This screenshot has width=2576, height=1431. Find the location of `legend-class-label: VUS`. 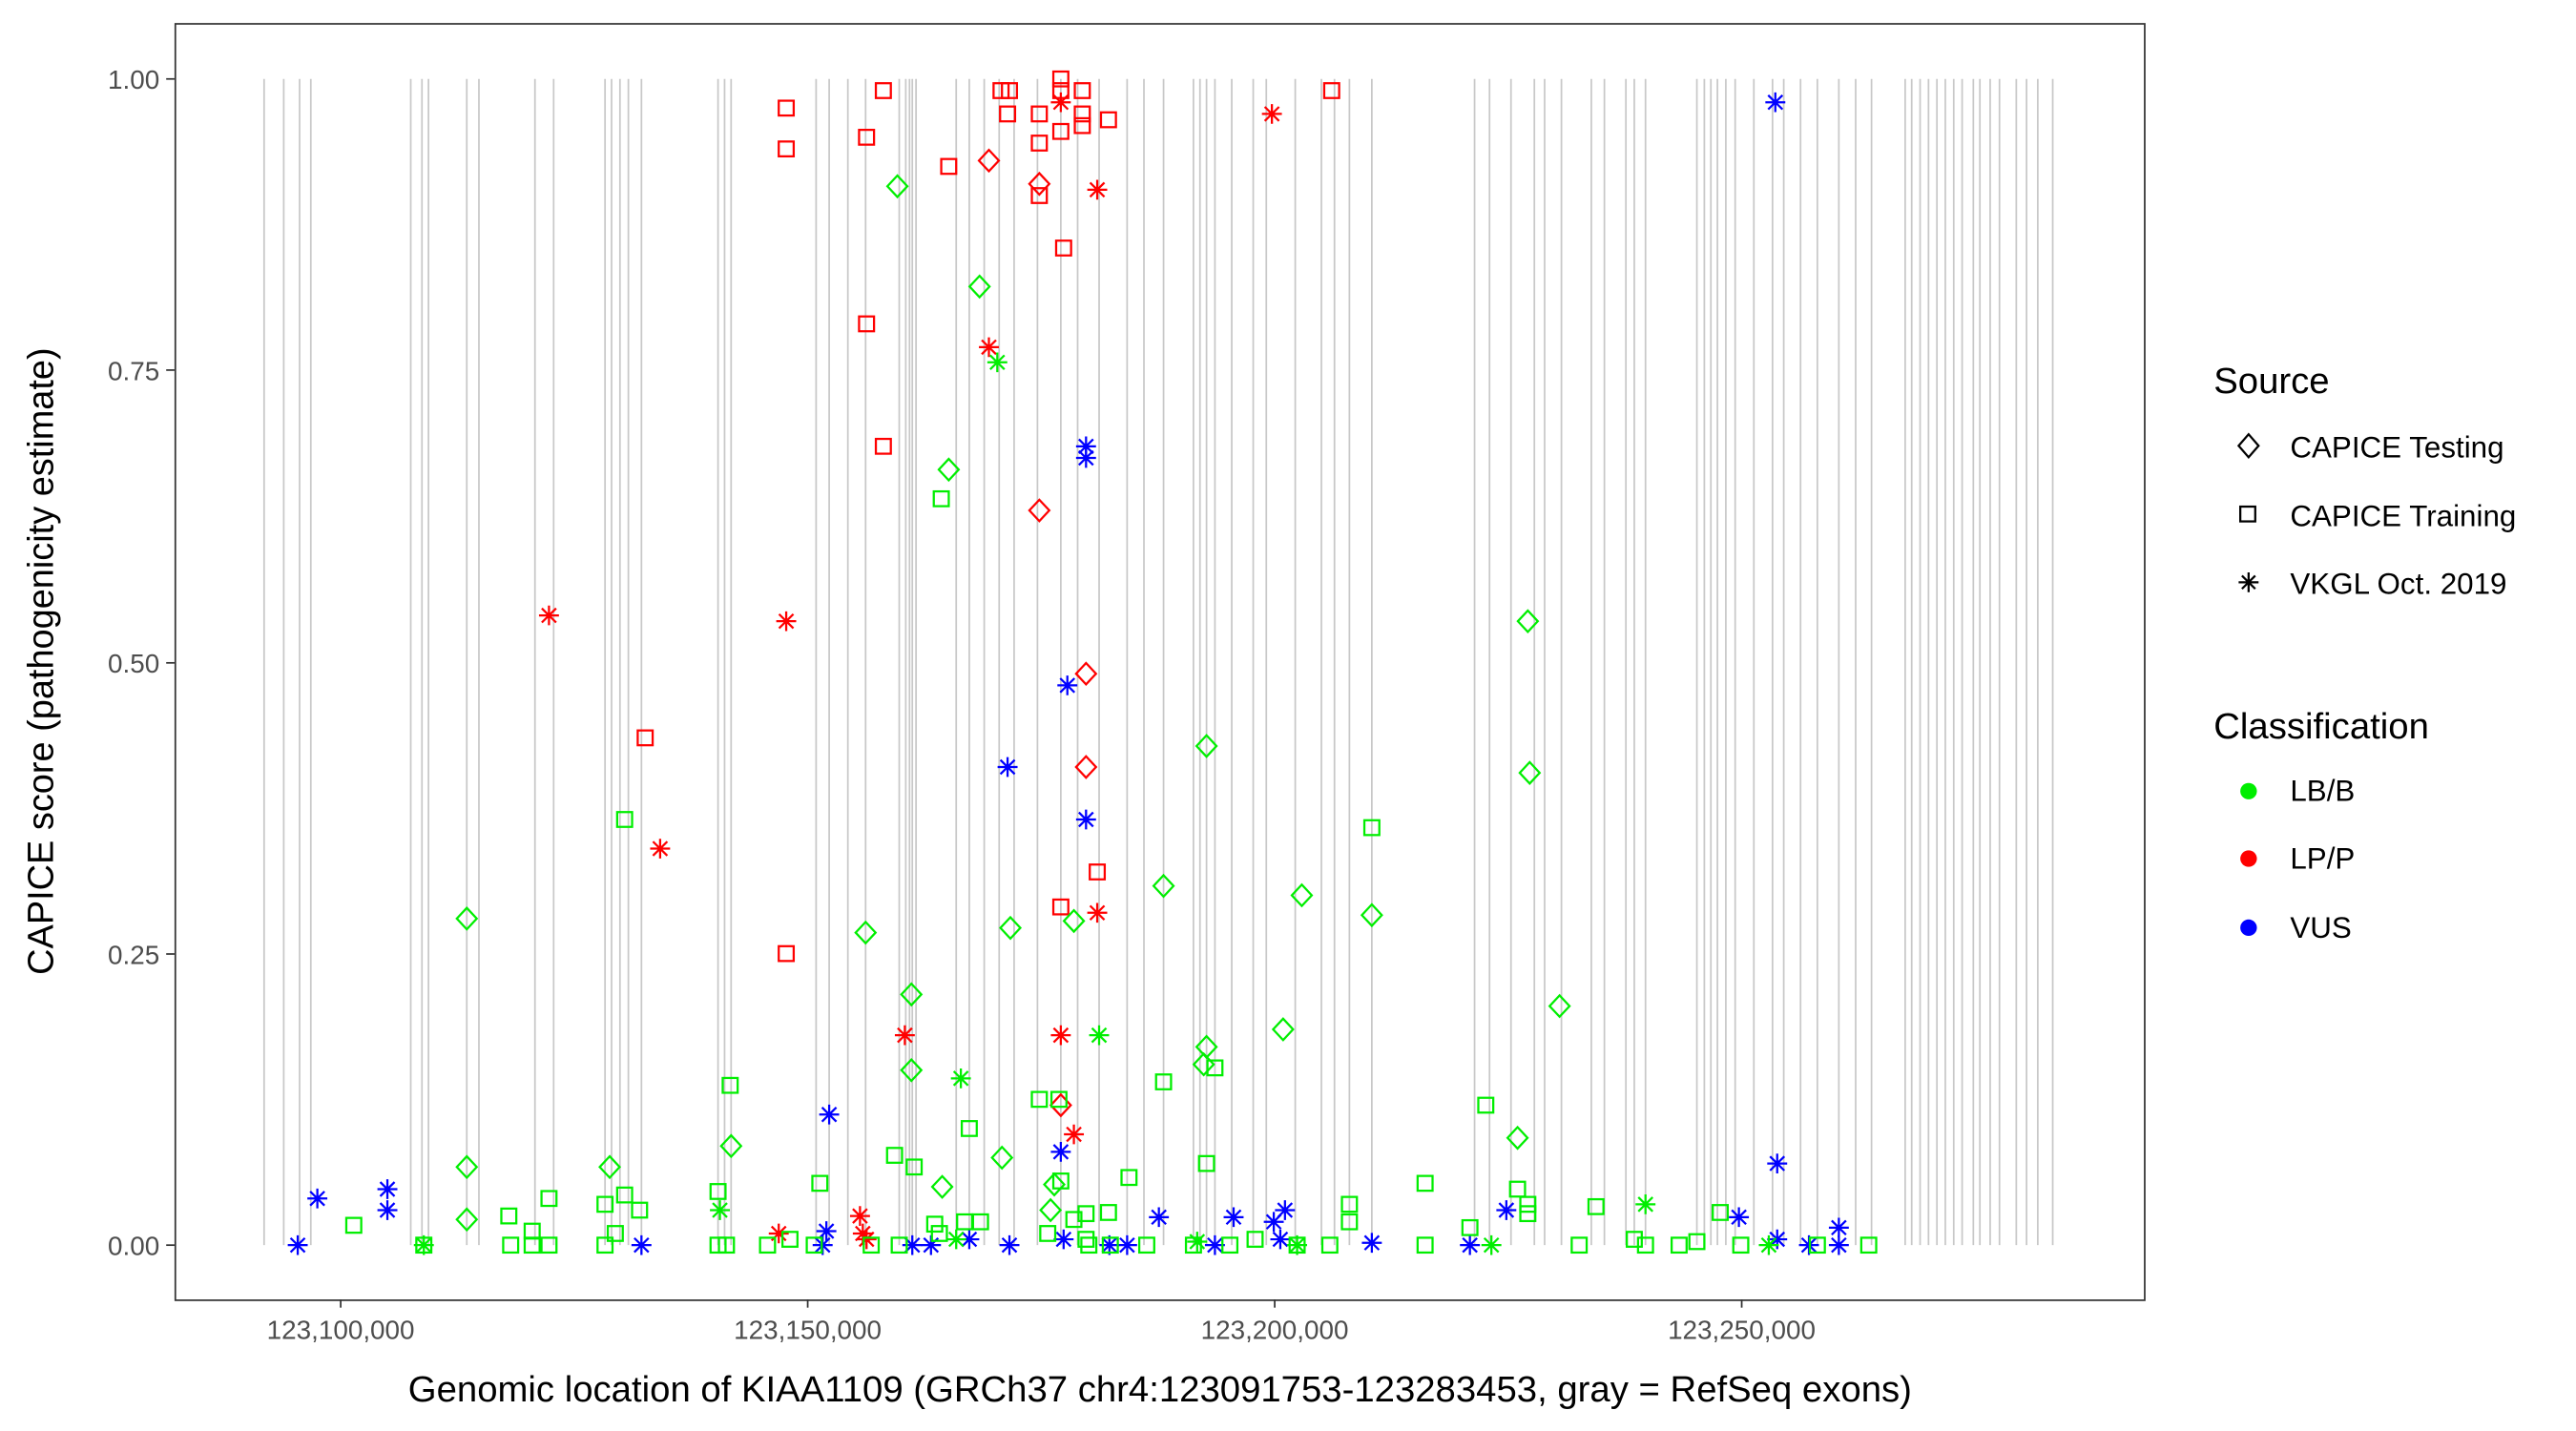

legend-class-label: VUS is located at coordinates (2320, 927).